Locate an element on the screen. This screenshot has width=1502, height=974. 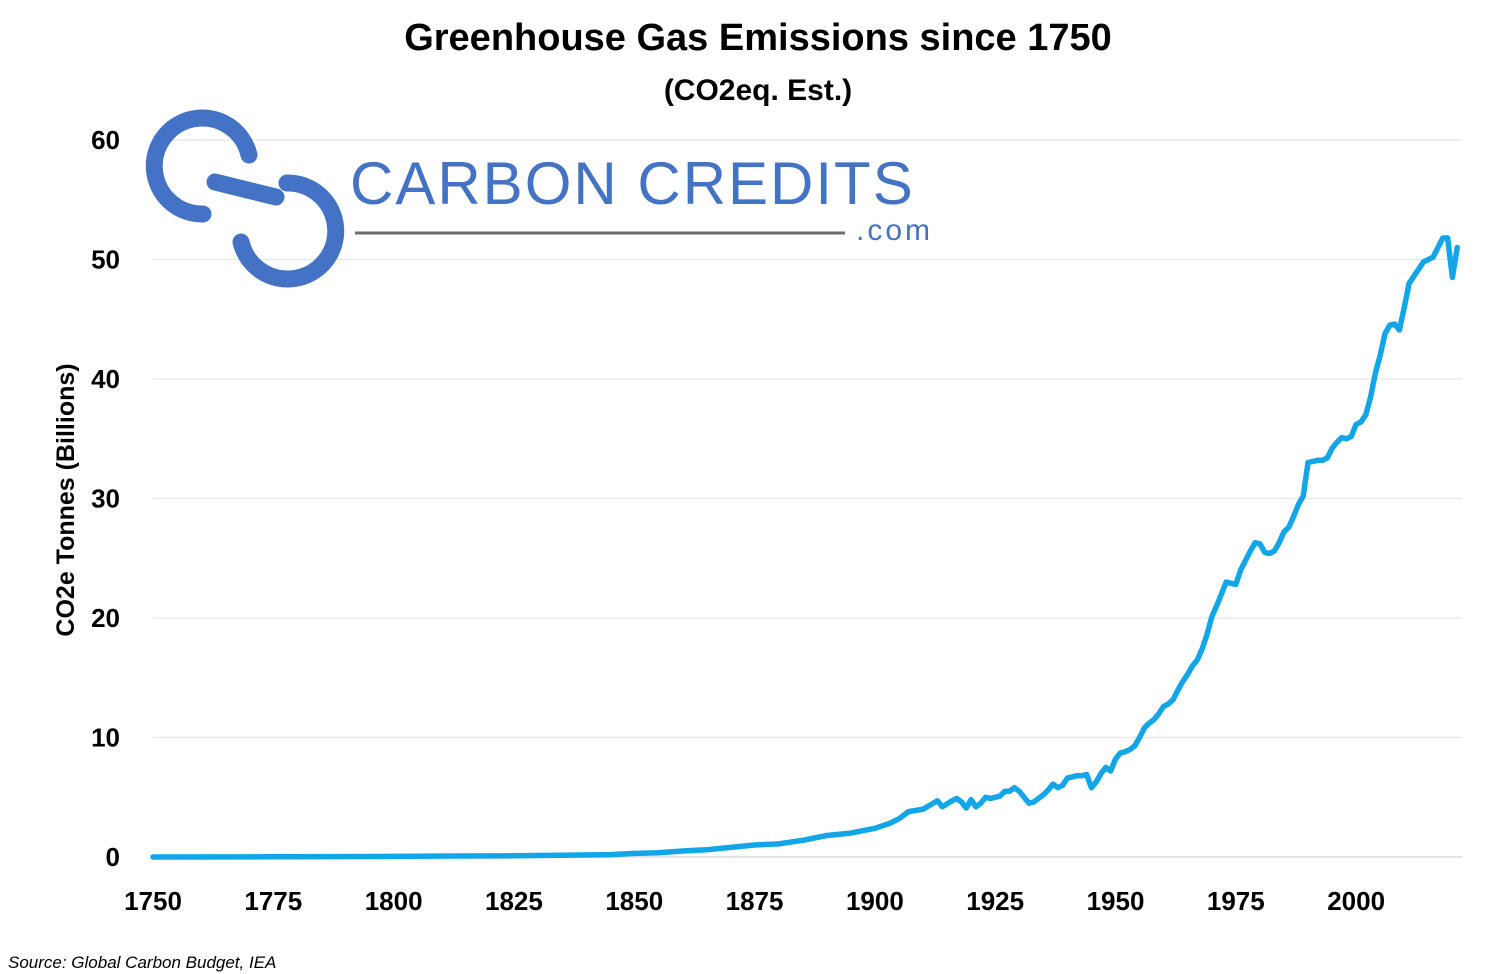
y-tick-30: 30 is located at coordinates (105, 499).